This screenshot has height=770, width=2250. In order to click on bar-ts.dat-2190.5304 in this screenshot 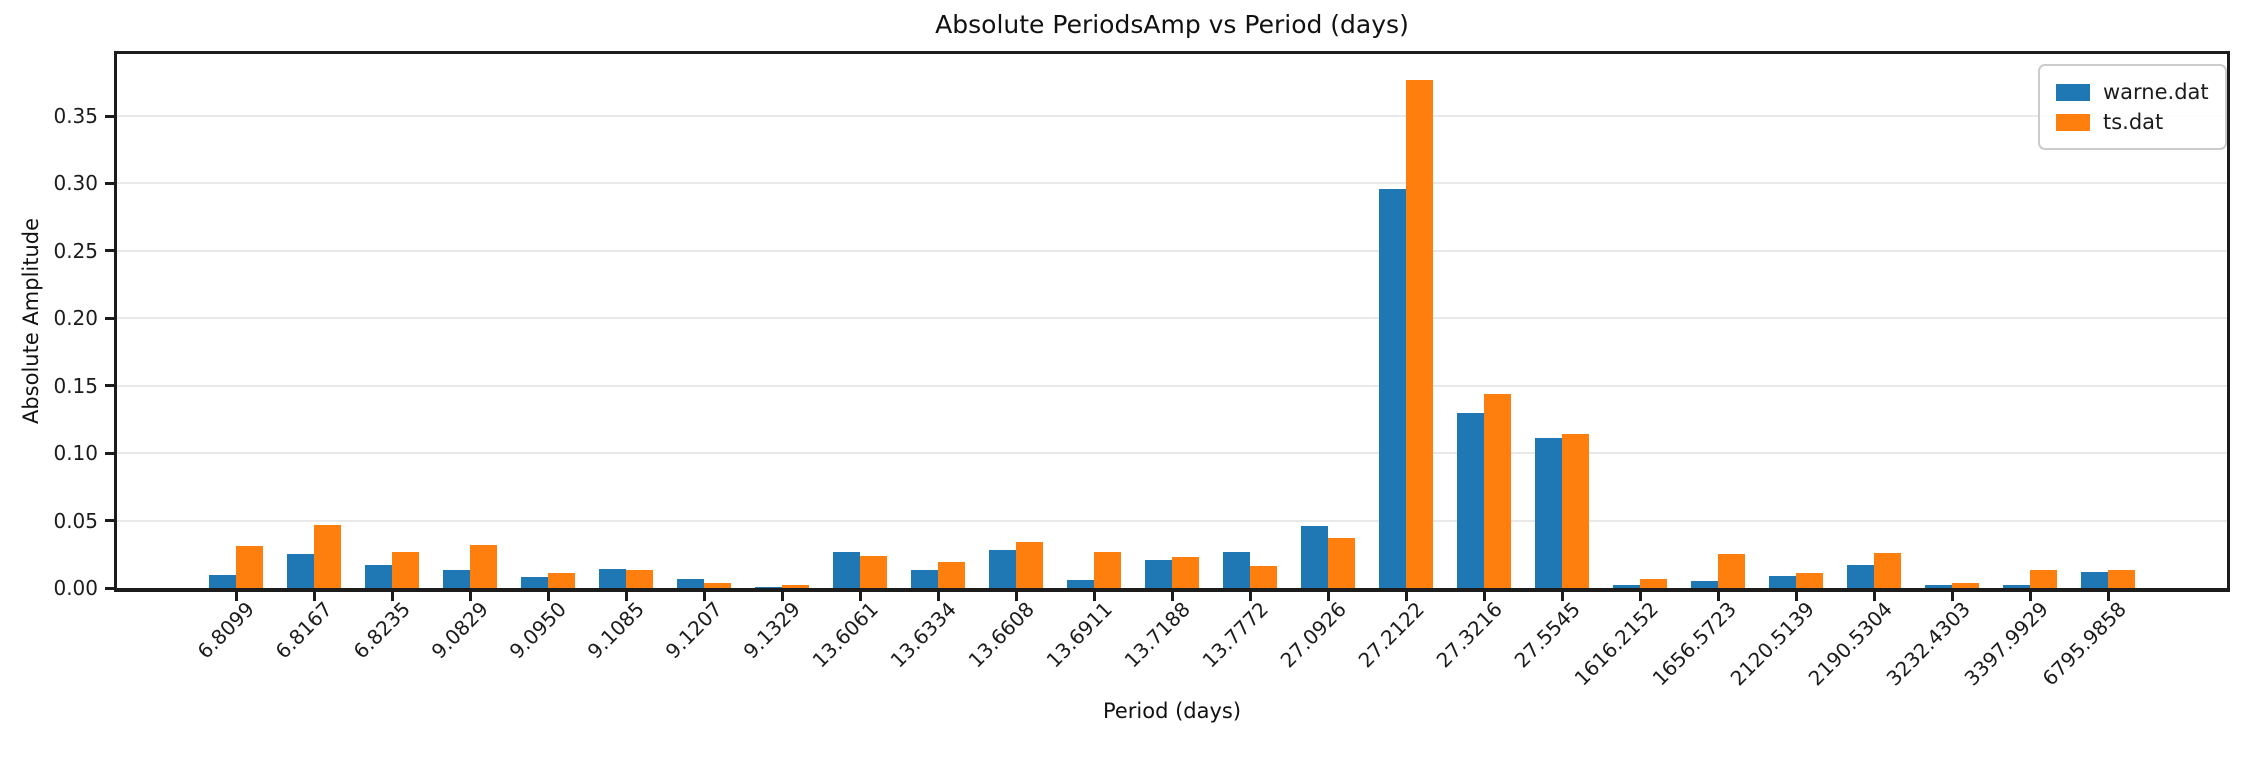, I will do `click(1887, 570)`.